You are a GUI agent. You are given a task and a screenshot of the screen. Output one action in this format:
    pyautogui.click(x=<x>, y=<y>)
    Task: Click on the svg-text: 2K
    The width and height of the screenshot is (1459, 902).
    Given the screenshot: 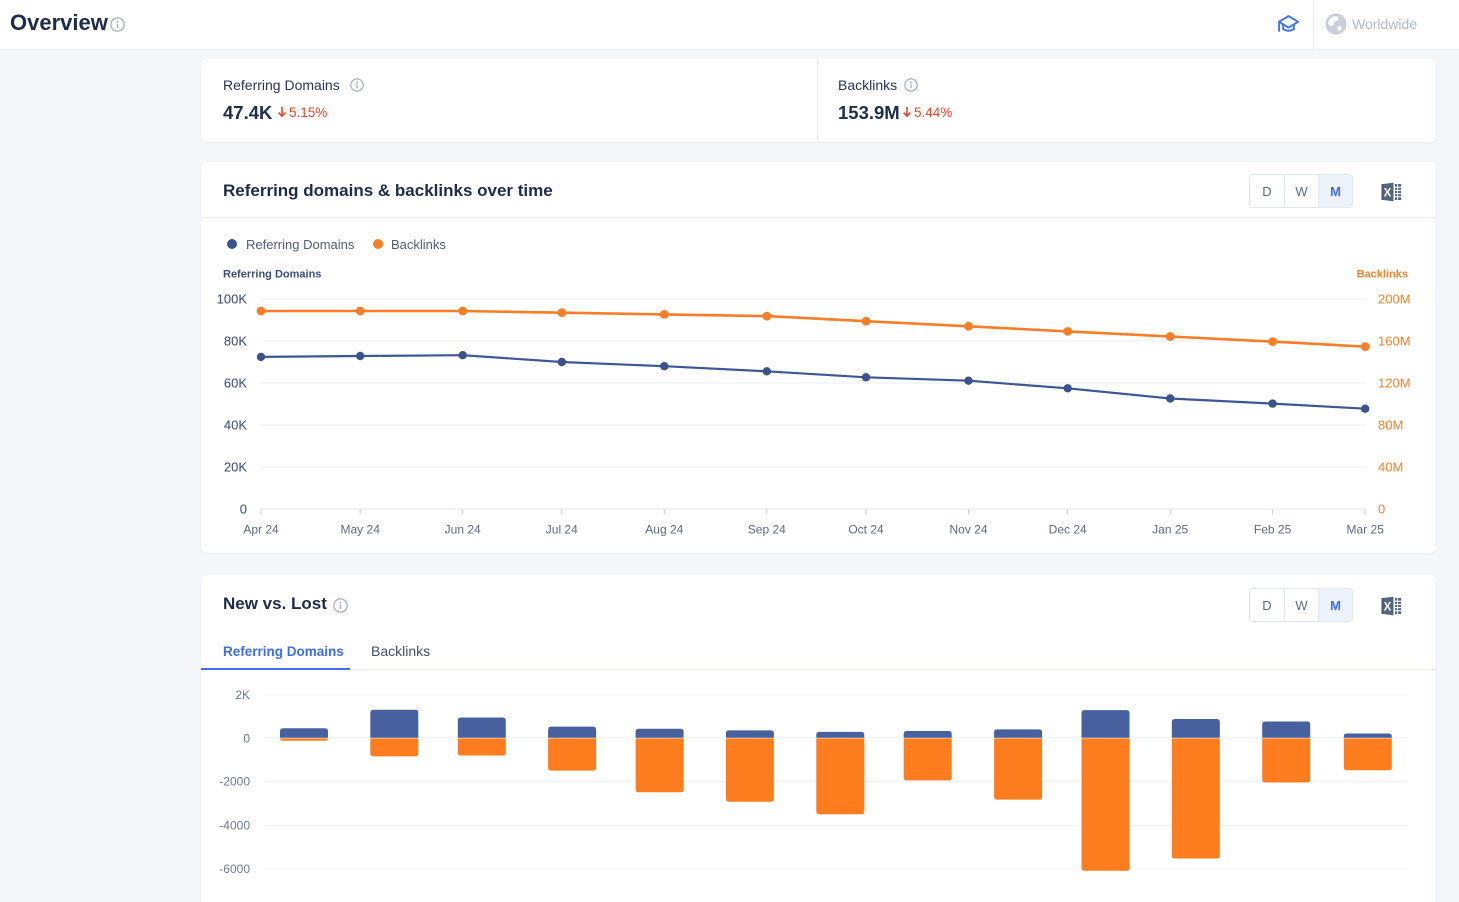 What is the action you would take?
    pyautogui.click(x=242, y=695)
    